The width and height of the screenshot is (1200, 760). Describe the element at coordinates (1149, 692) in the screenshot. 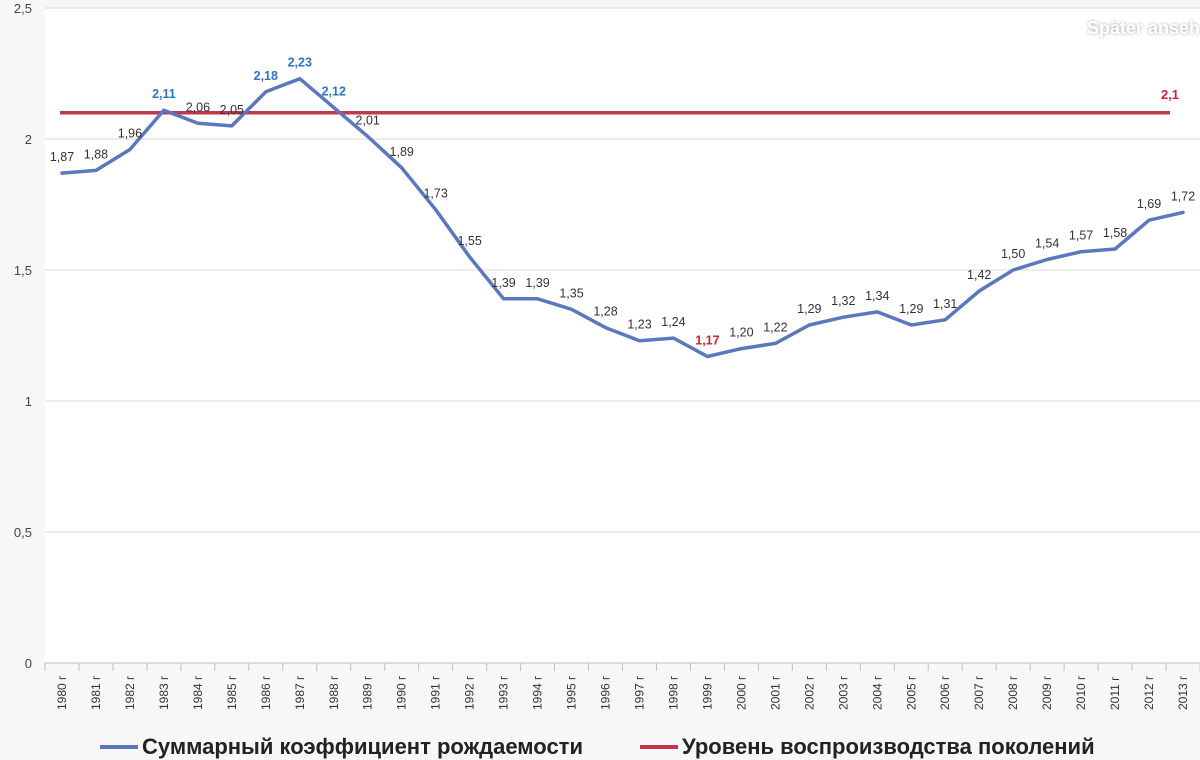

I see `x-tick-label: 2012 г` at that location.